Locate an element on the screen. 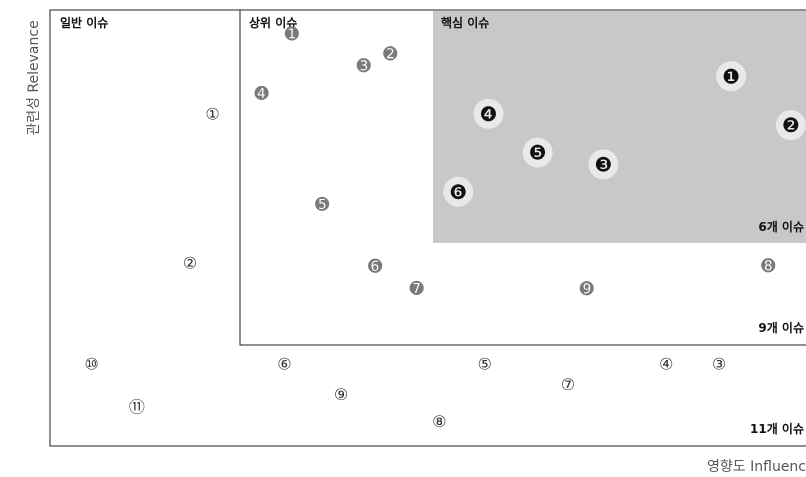 Image resolution: width=806 pixels, height=477 pixels. general-issue-point: ⑩ is located at coordinates (91, 364).